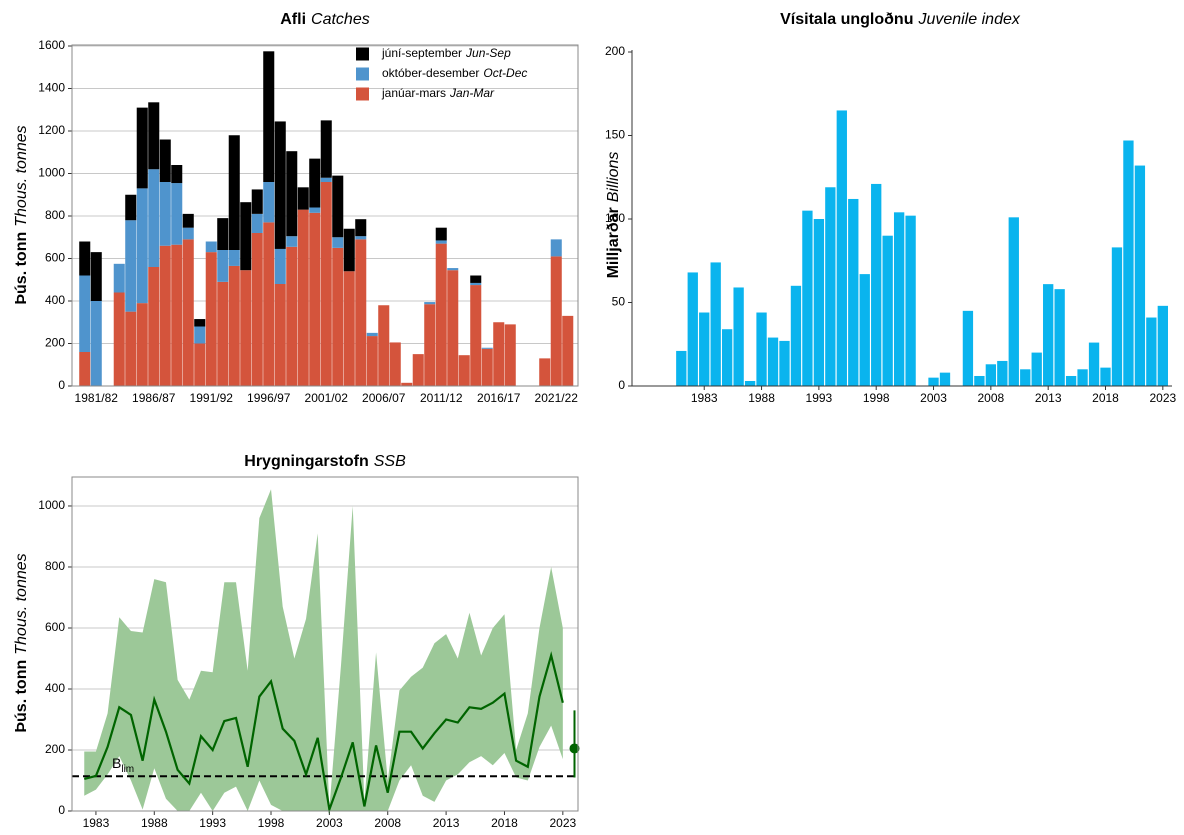 The height and width of the screenshot is (835, 1184). I want to click on title-en: Juvenile index, so click(968, 19).